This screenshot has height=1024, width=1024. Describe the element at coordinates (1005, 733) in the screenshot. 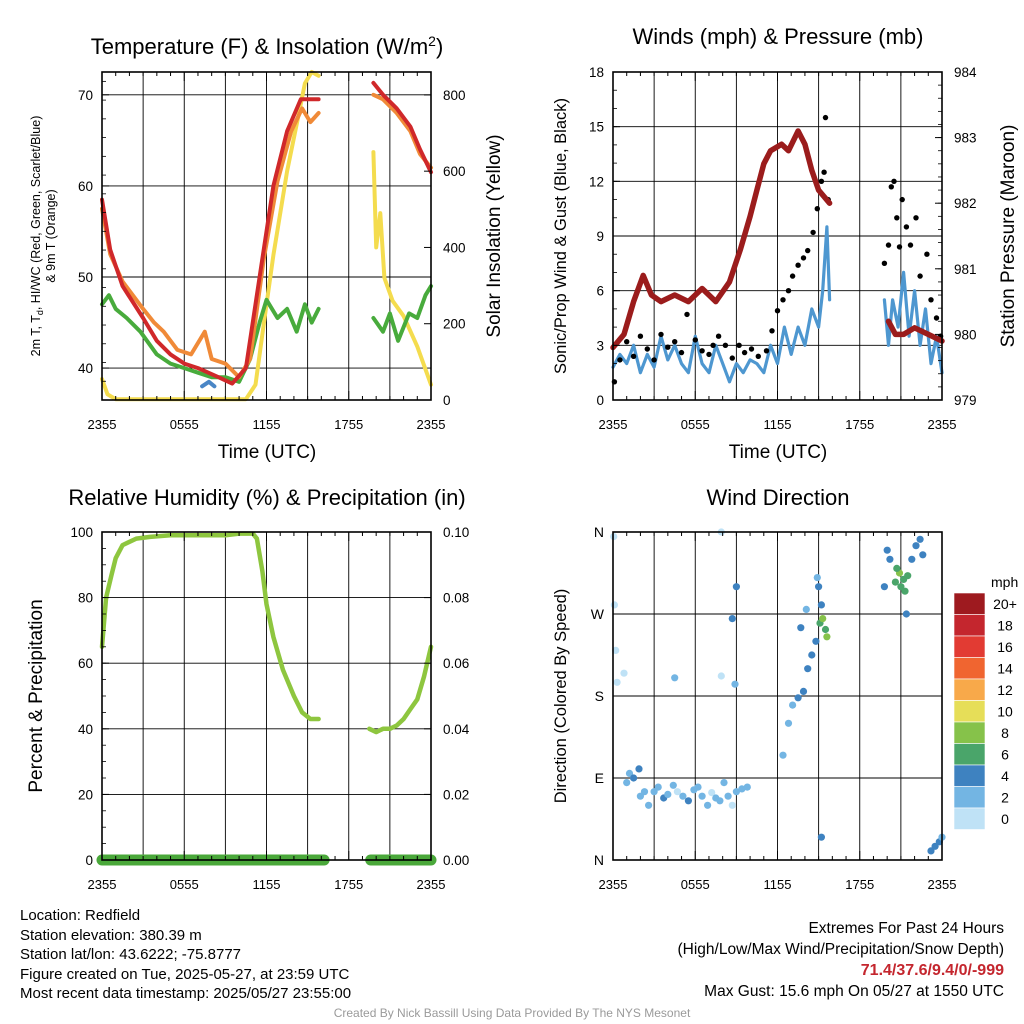

I see `speed-legend-label: 8` at that location.